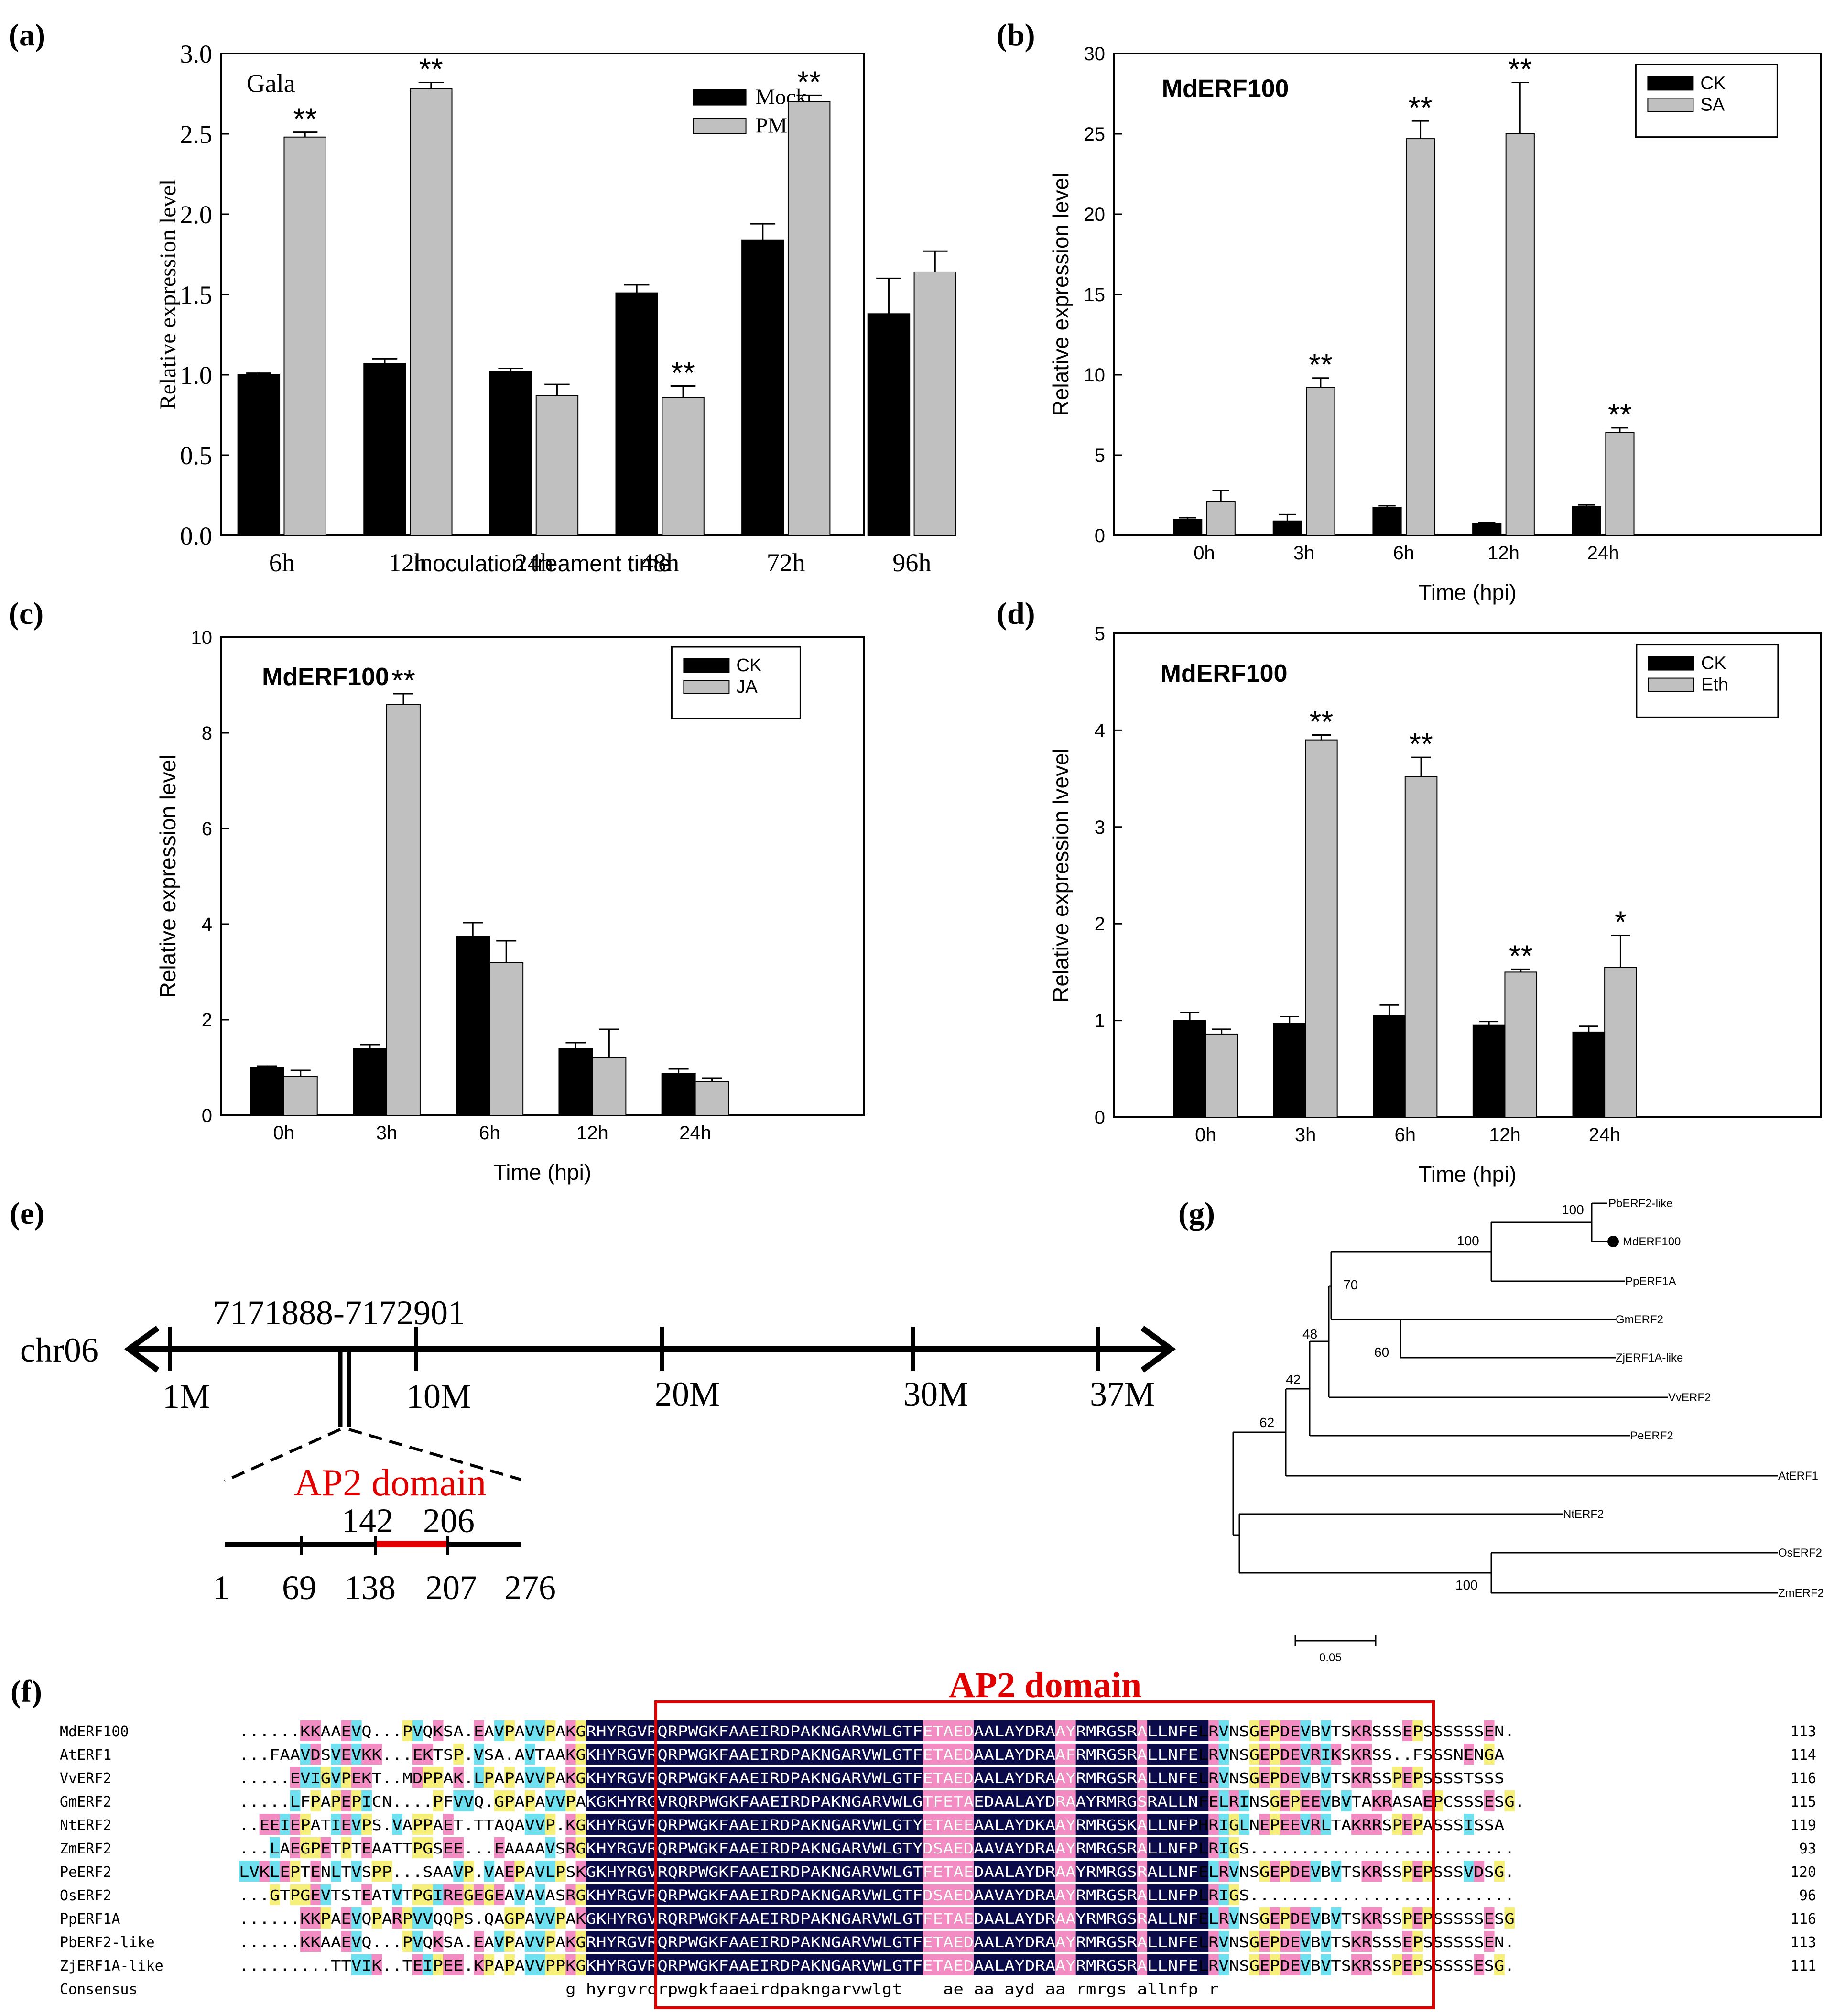 This screenshot has width=1845, height=2016. What do you see at coordinates (754, 1894) in the screenshot?
I see `alignment-row-bg` at bounding box center [754, 1894].